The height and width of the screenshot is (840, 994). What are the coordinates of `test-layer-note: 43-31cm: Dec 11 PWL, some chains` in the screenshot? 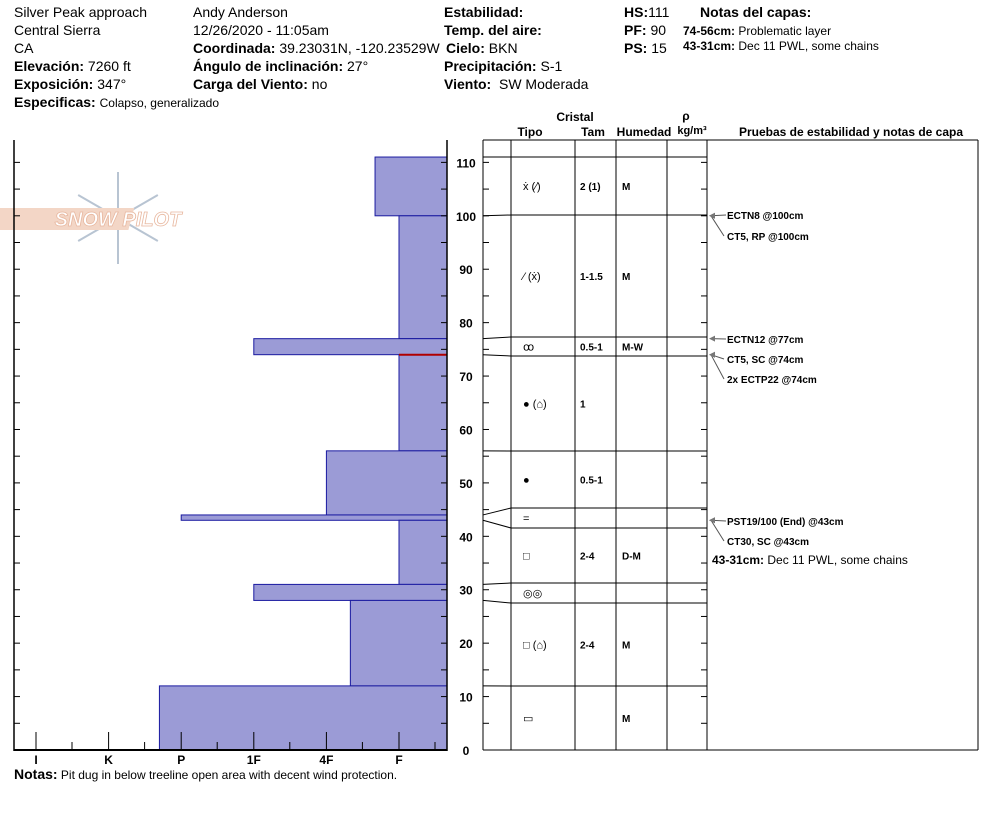 It's located at (810, 560).